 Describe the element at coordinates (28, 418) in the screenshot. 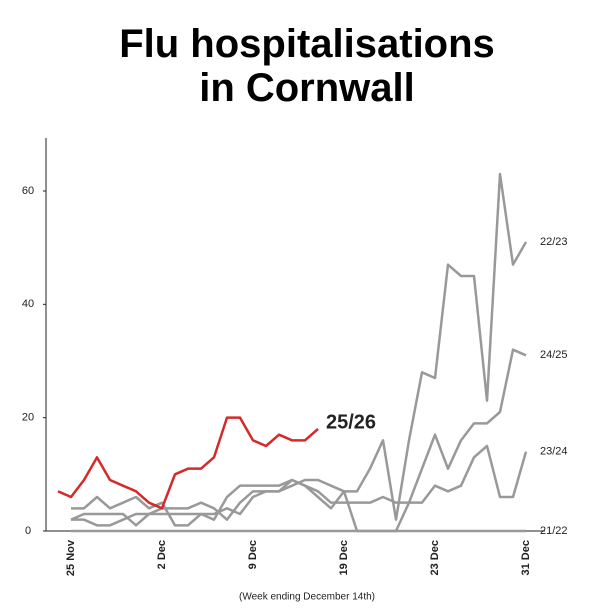

I see `y-tick-label: 20` at that location.